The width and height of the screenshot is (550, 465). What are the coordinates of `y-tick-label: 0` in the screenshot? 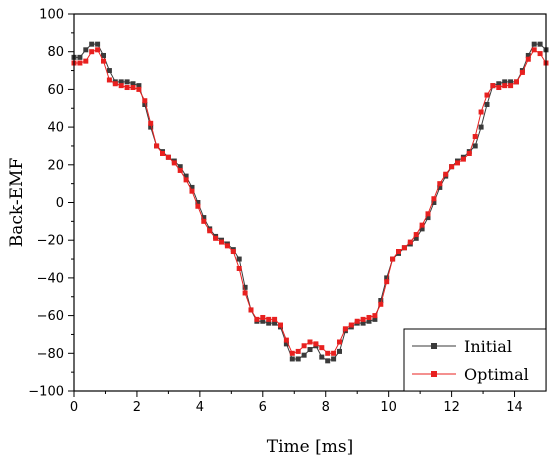 It's located at (60, 203).